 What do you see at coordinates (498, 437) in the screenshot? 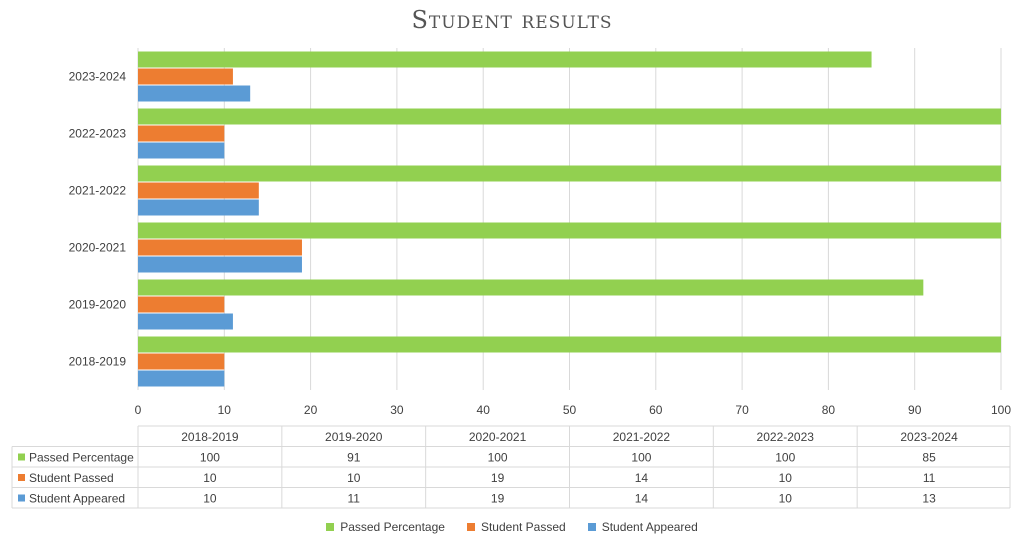
I see `table-header-cell: 2020-2021` at bounding box center [498, 437].